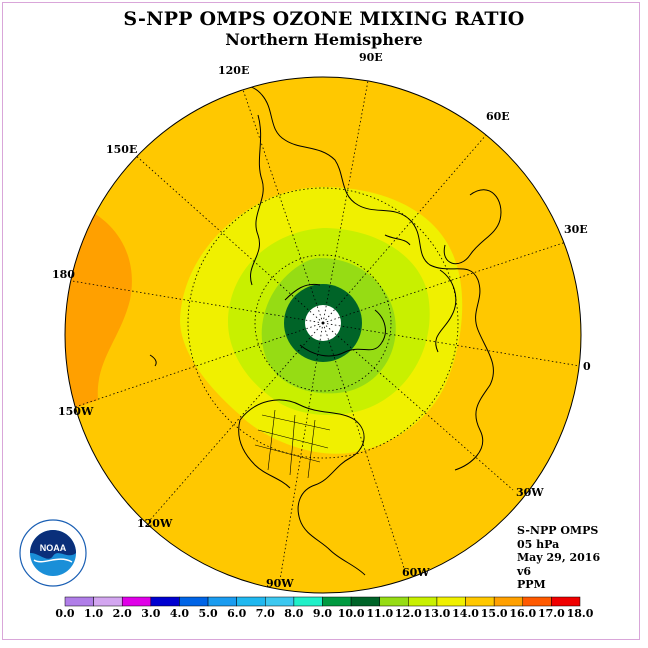  What do you see at coordinates (416, 572) in the screenshot?
I see `lon-label-60w: 60W` at bounding box center [416, 572].